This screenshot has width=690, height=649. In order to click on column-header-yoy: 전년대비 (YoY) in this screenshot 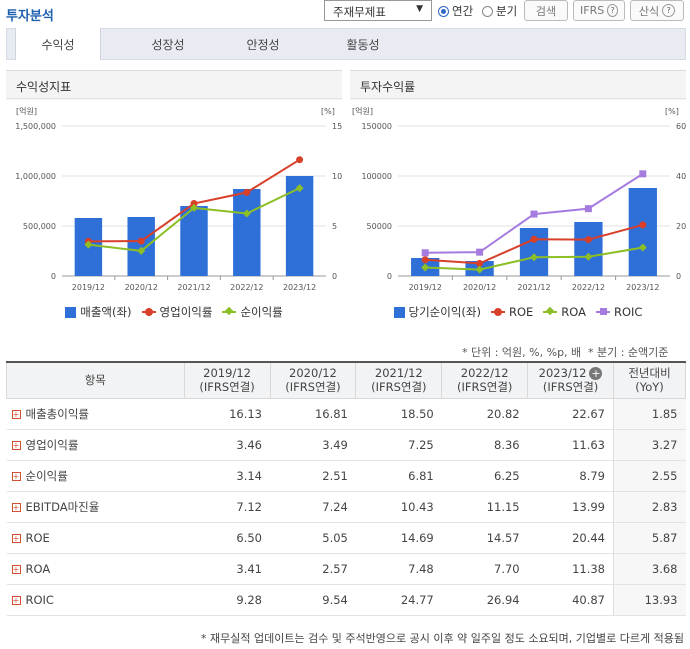, I will do `click(649, 380)`.